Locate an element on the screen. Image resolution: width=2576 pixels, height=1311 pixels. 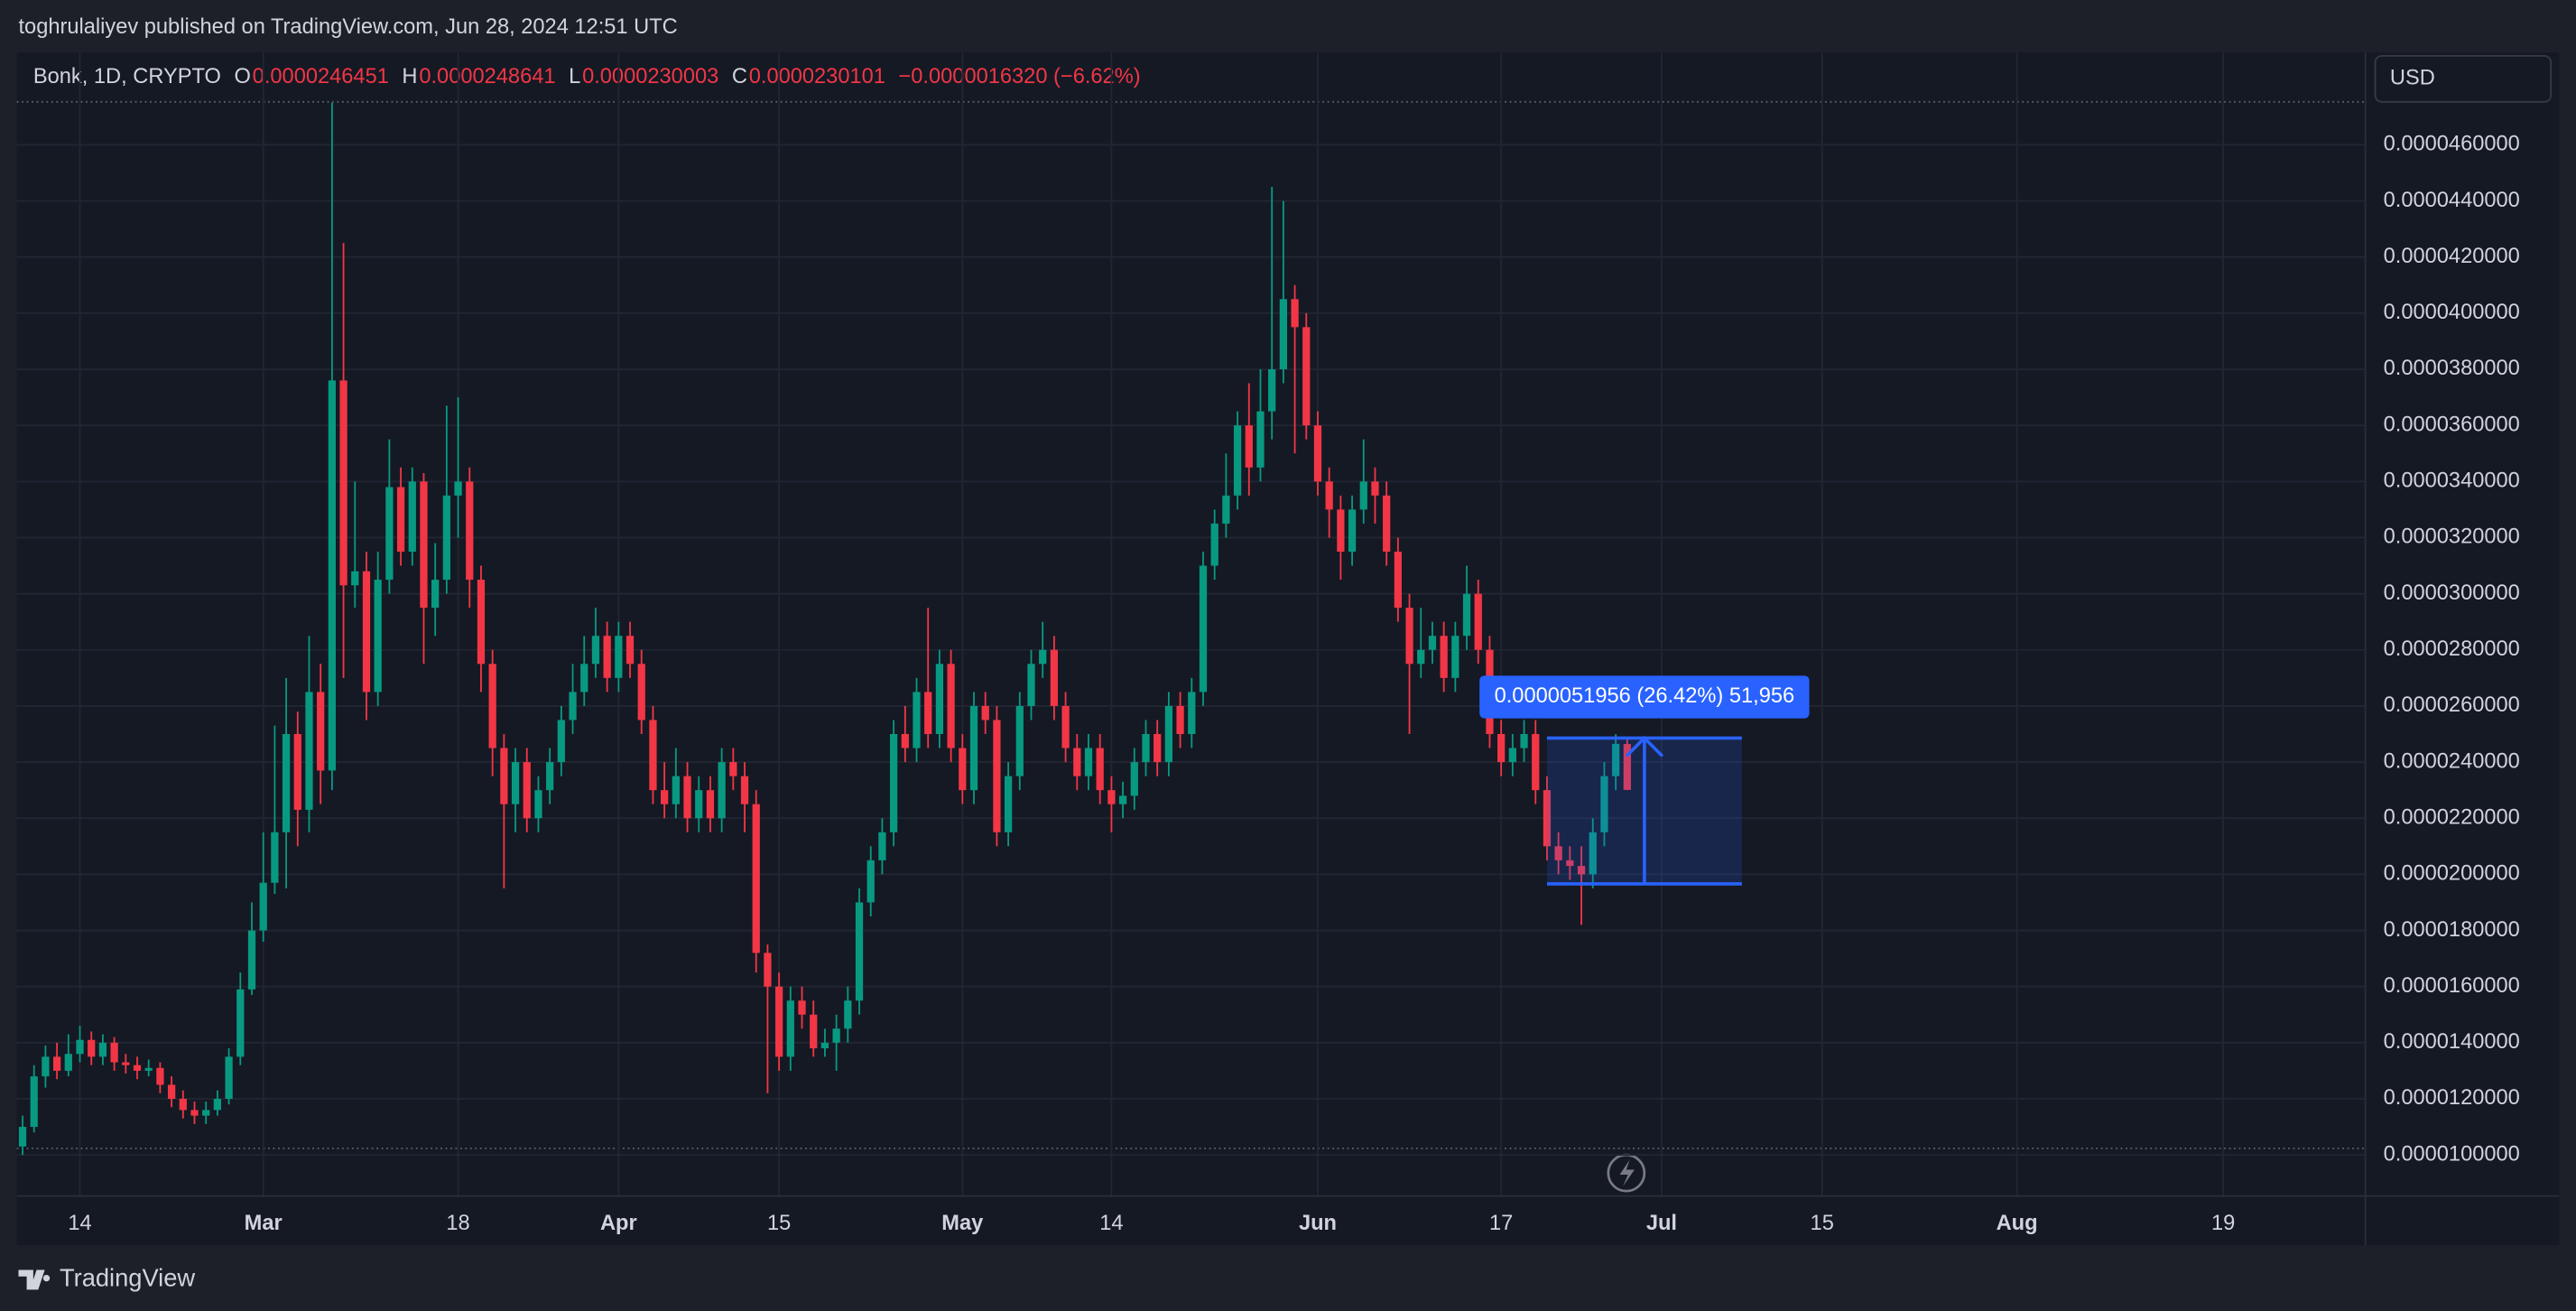
measure-label-text: 0.0000051956 (26.42%) 51,956 is located at coordinates (1645, 696).